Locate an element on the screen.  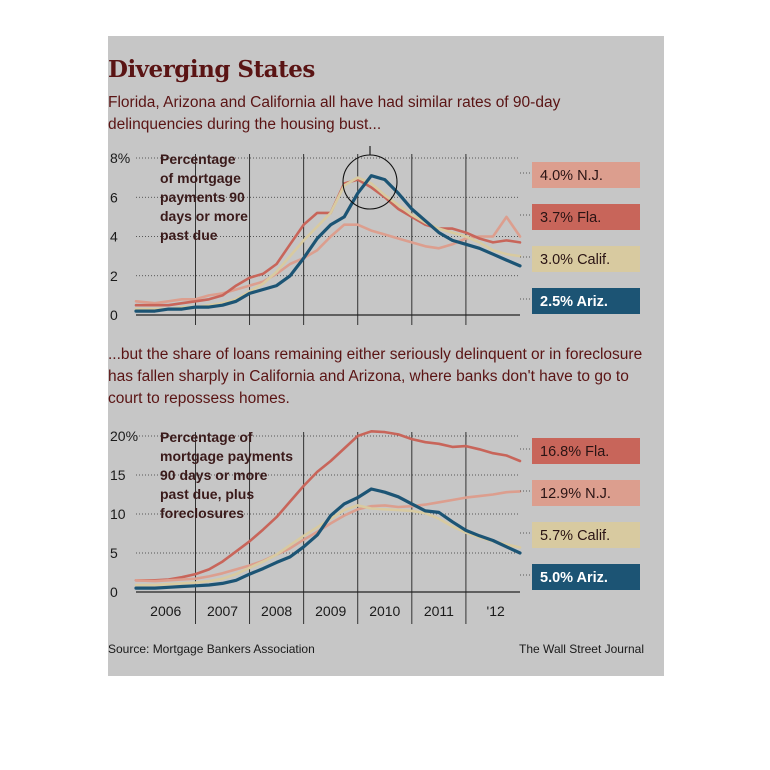
foreclosure-y-tick-label: 15 is located at coordinates (118, 475).